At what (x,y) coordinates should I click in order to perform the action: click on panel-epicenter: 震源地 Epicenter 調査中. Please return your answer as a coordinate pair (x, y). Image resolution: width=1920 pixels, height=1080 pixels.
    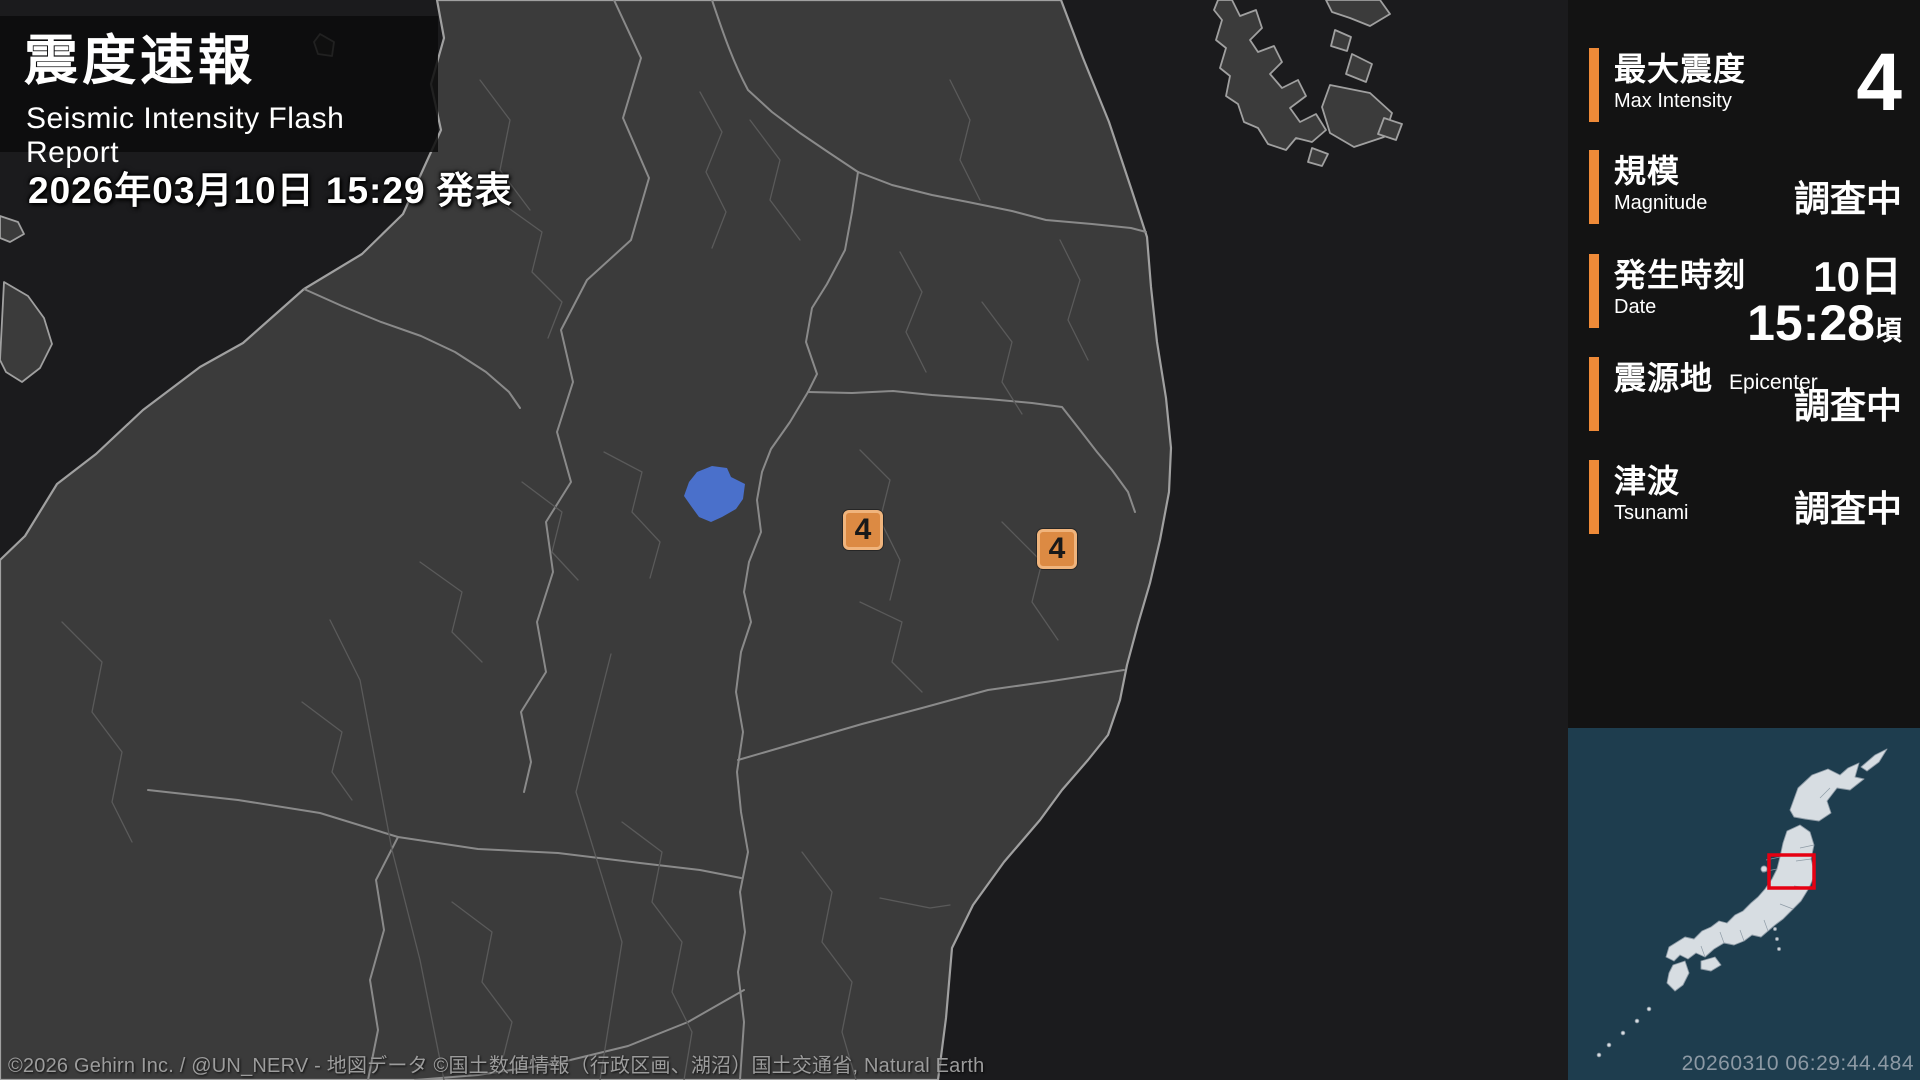
    Looking at the image, I should click on (1744, 394).